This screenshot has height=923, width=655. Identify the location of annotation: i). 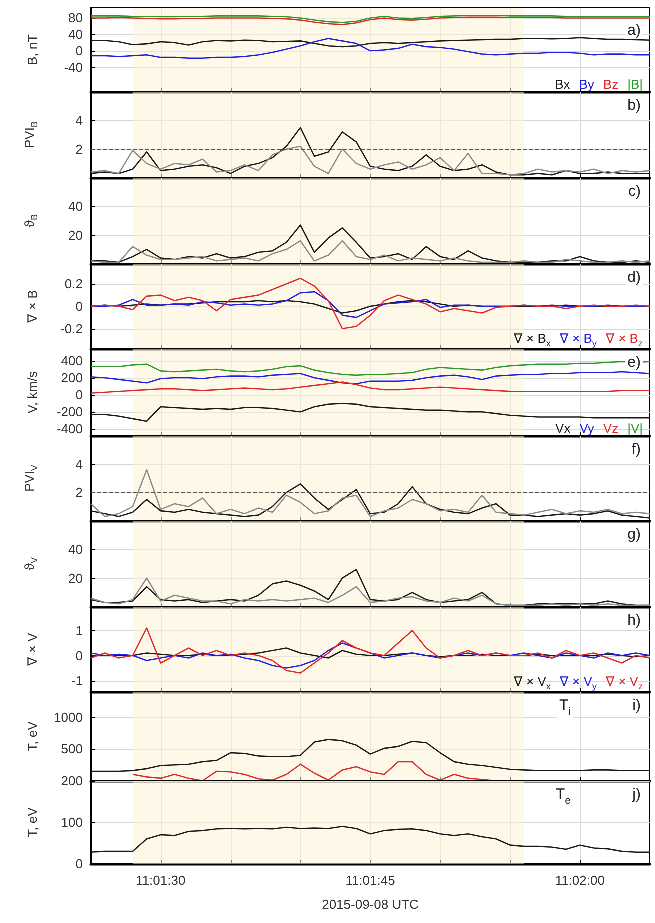
(637, 705).